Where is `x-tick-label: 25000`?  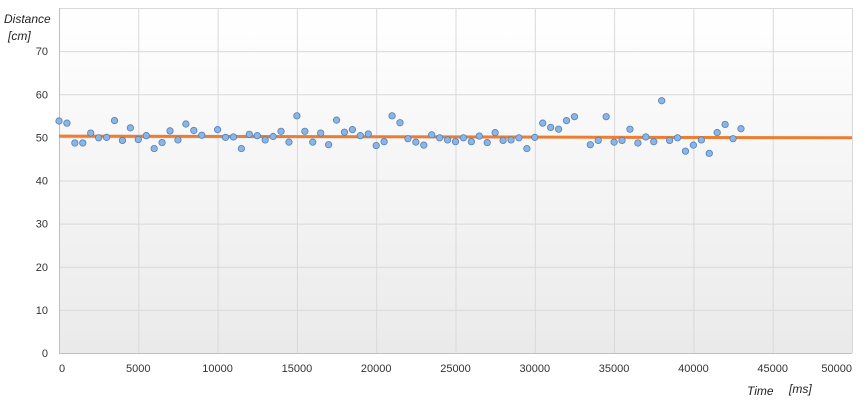
x-tick-label: 25000 is located at coordinates (455, 369).